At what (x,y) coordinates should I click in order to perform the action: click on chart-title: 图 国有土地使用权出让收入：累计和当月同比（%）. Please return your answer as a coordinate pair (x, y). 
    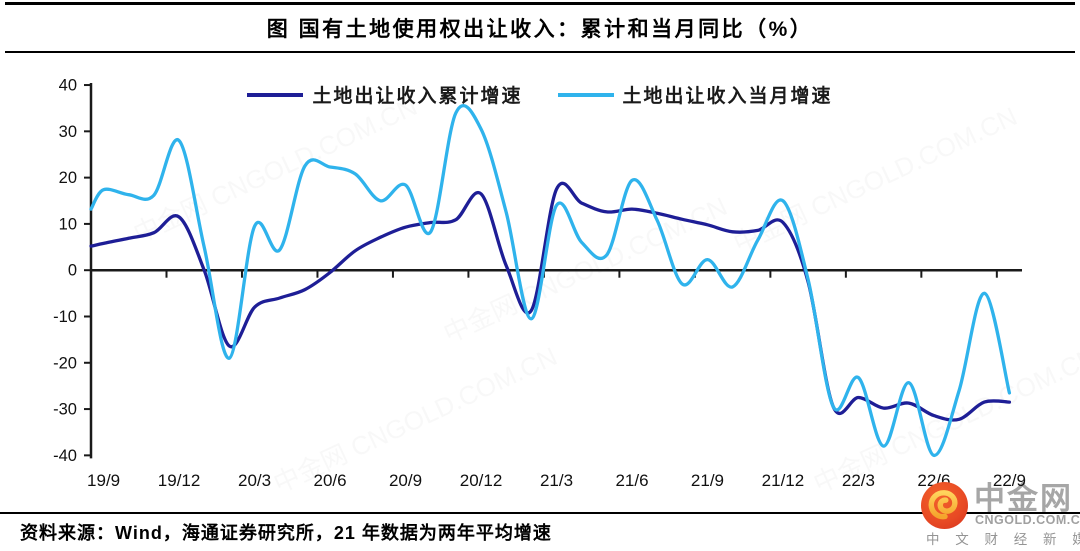
    Looking at the image, I should click on (540, 29).